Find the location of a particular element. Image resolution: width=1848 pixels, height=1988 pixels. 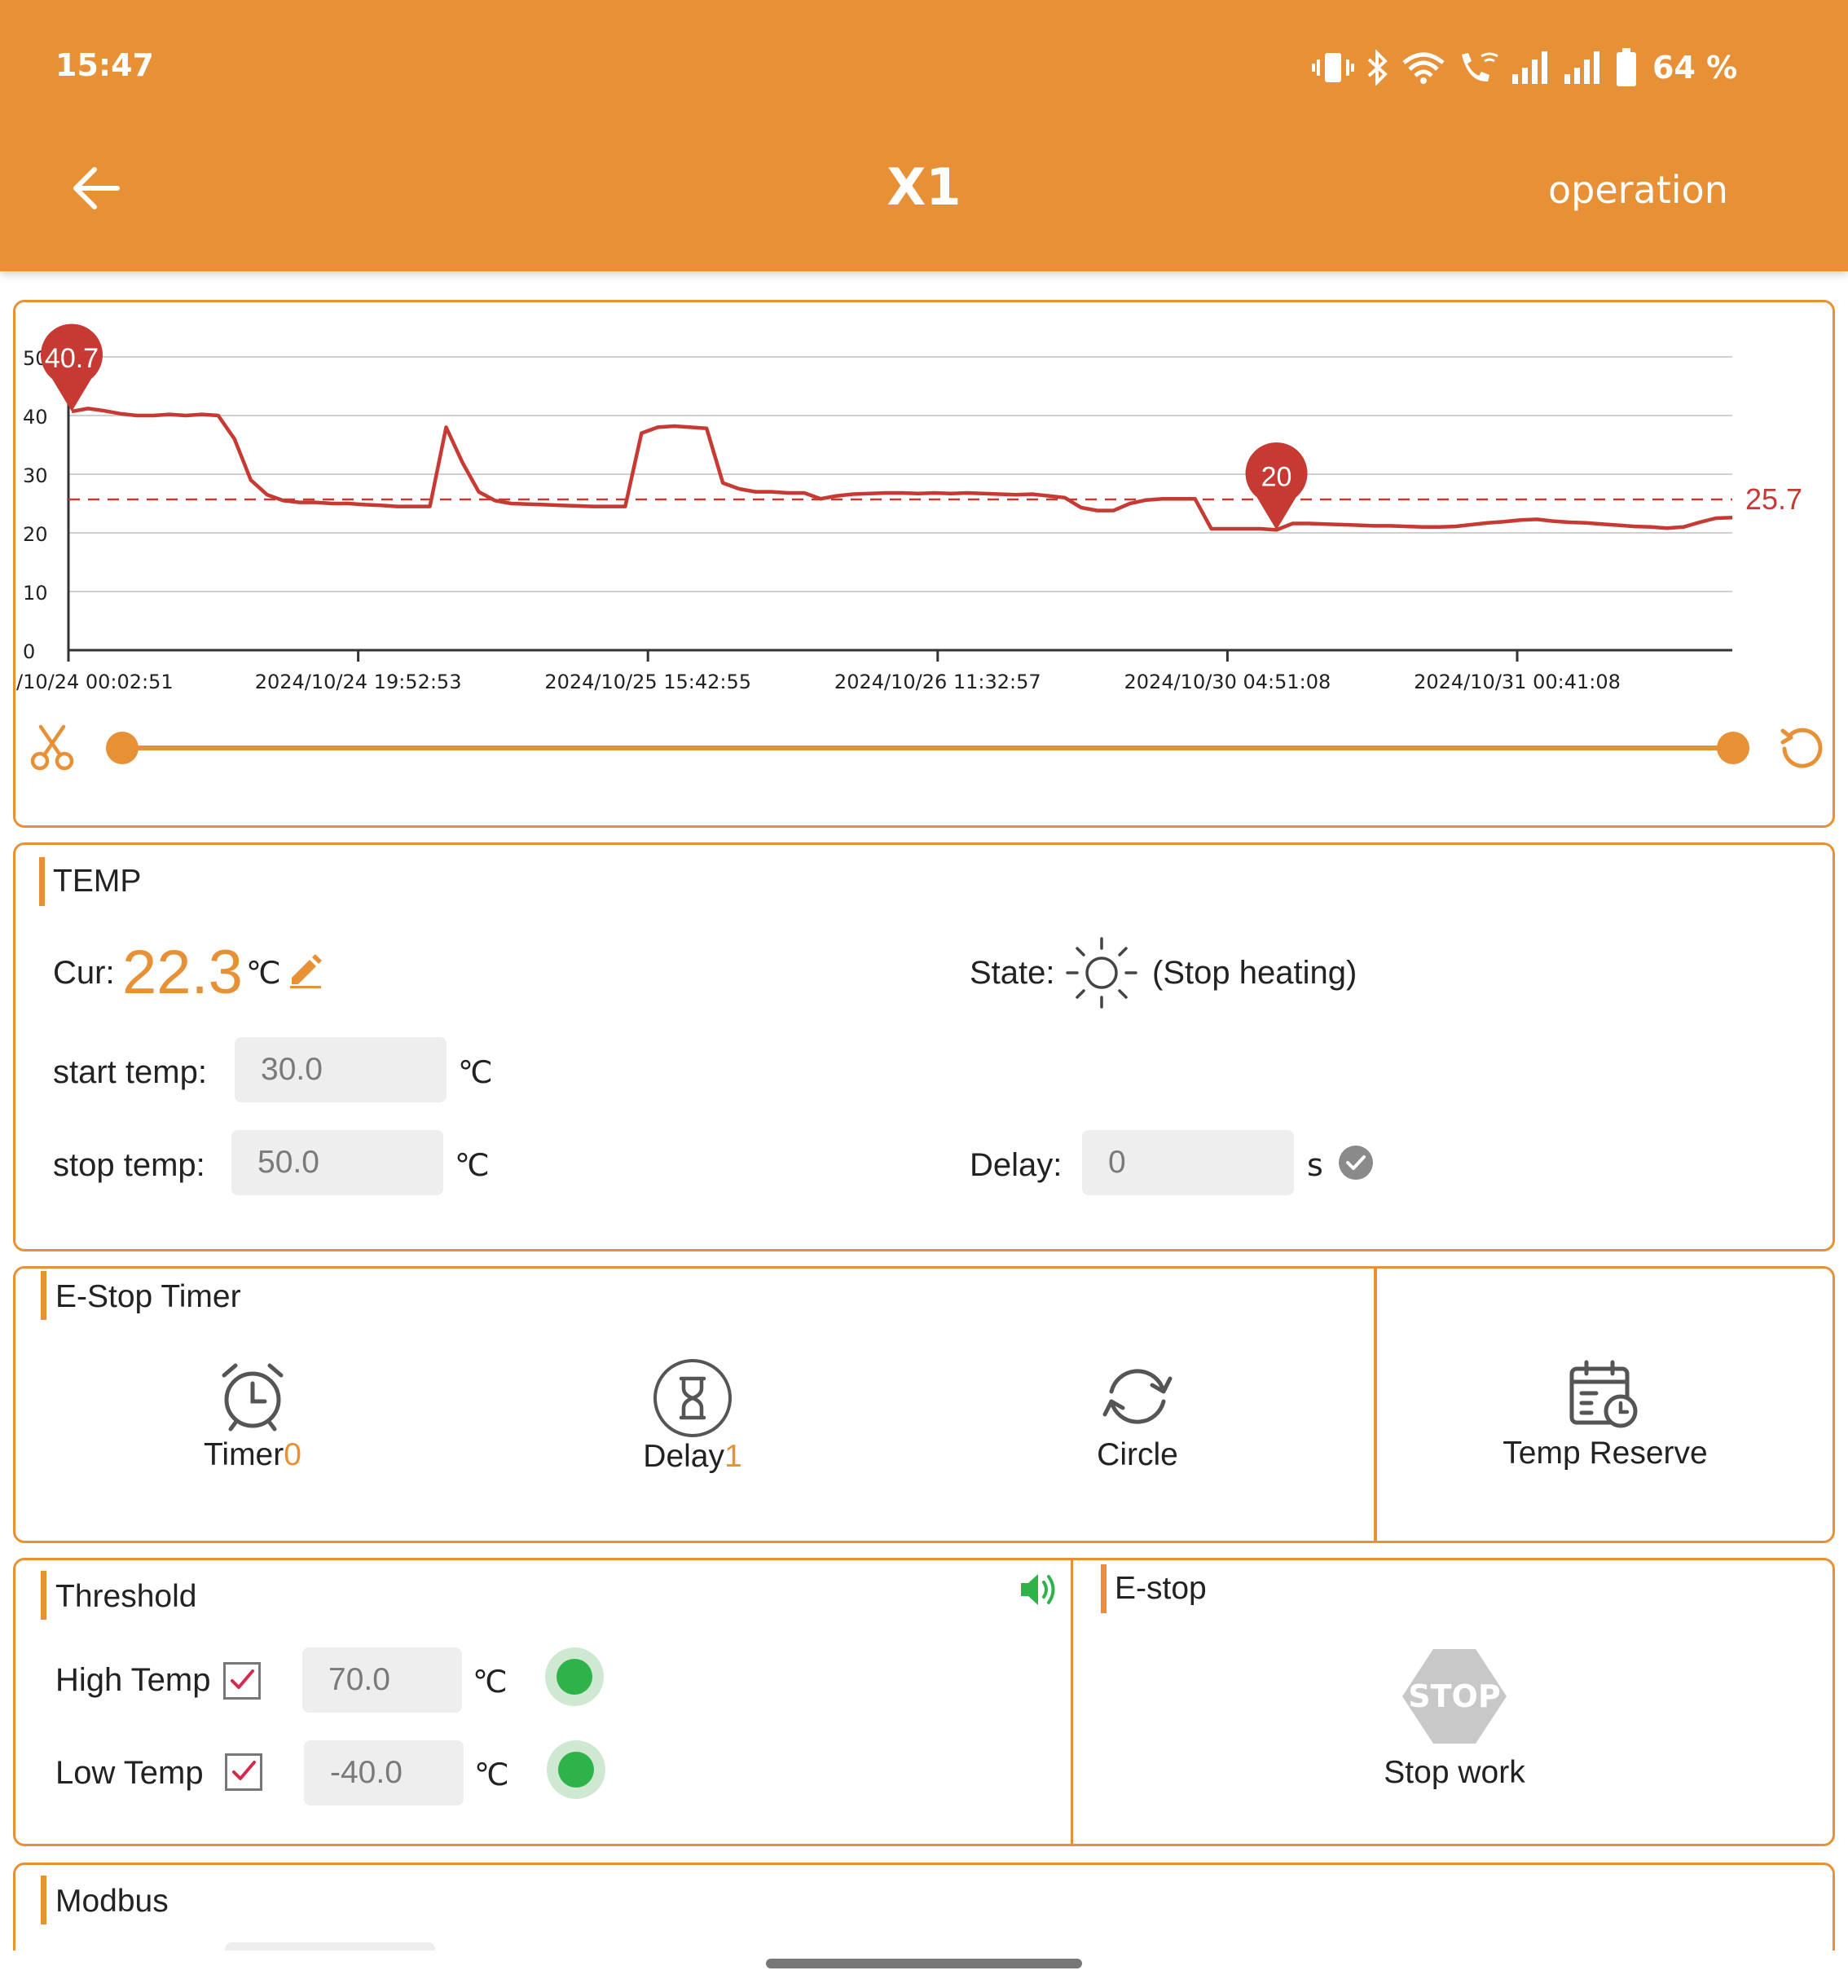

timer-button: Timer0 is located at coordinates (252, 1416).